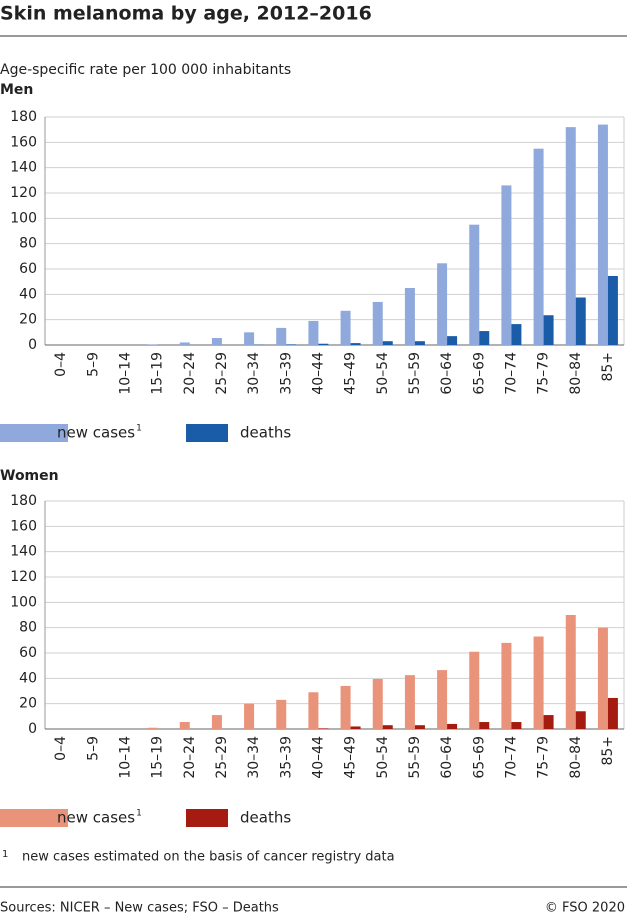  Describe the element at coordinates (351, 373) in the screenshot. I see `x-tick-label: 45–49` at that location.